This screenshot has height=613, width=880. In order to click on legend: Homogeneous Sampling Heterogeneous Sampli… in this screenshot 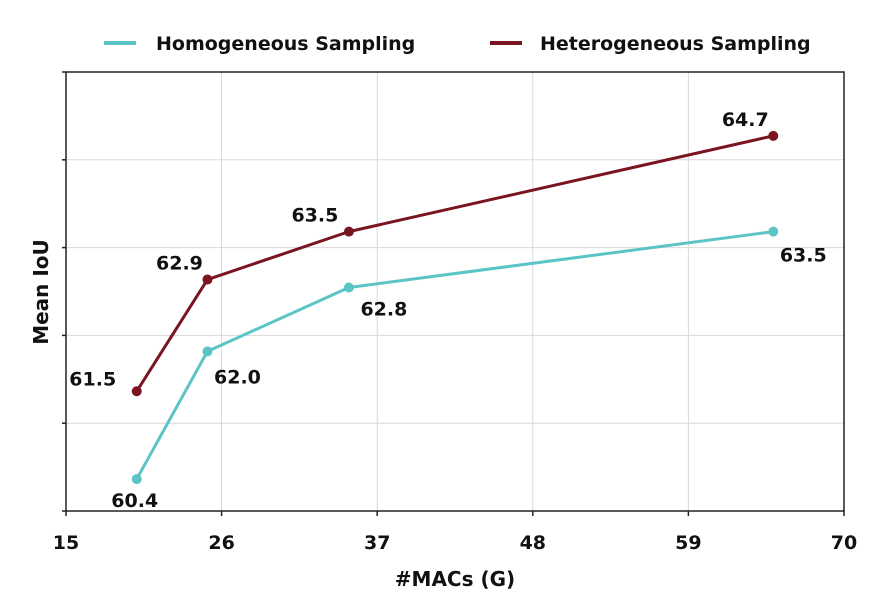, I will do `click(457, 44)`.